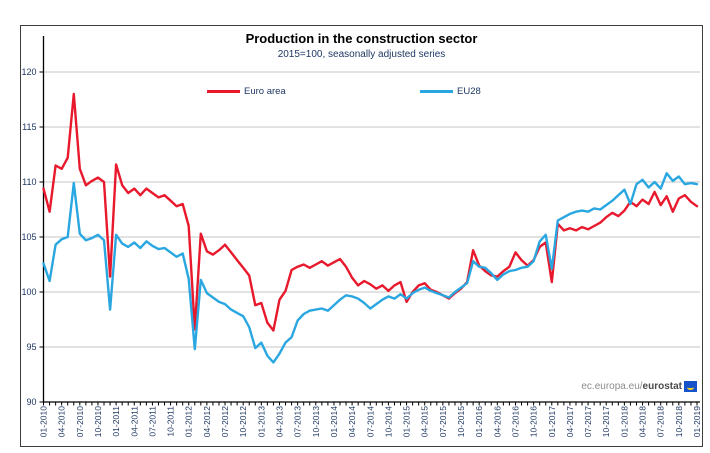 This screenshot has height=453, width=710. Describe the element at coordinates (31, 402) in the screenshot. I see `y-axis-label-90: 90` at that location.